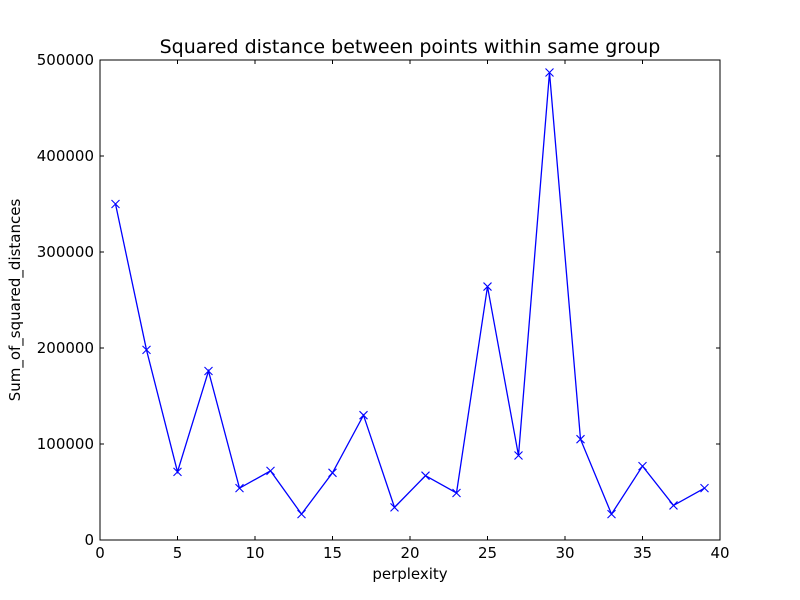  What do you see at coordinates (65, 348) in the screenshot?
I see `y-tick-label: 200000` at bounding box center [65, 348].